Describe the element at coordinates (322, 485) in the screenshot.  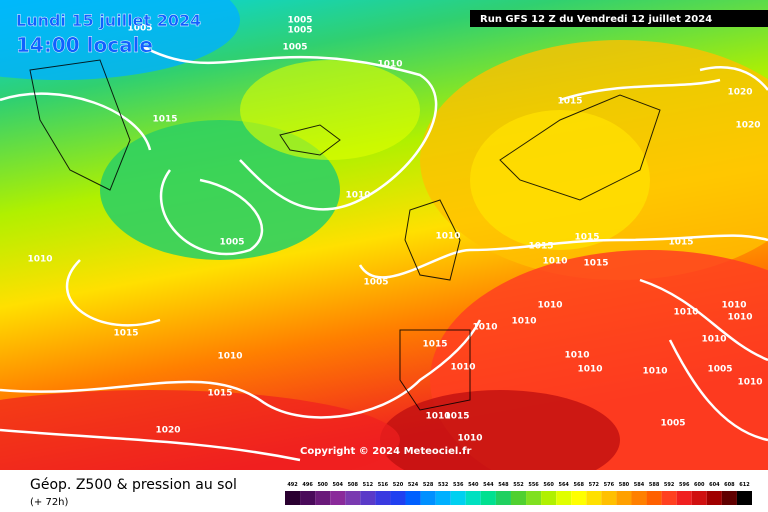
I see `colorbar-label: 500` at that location.